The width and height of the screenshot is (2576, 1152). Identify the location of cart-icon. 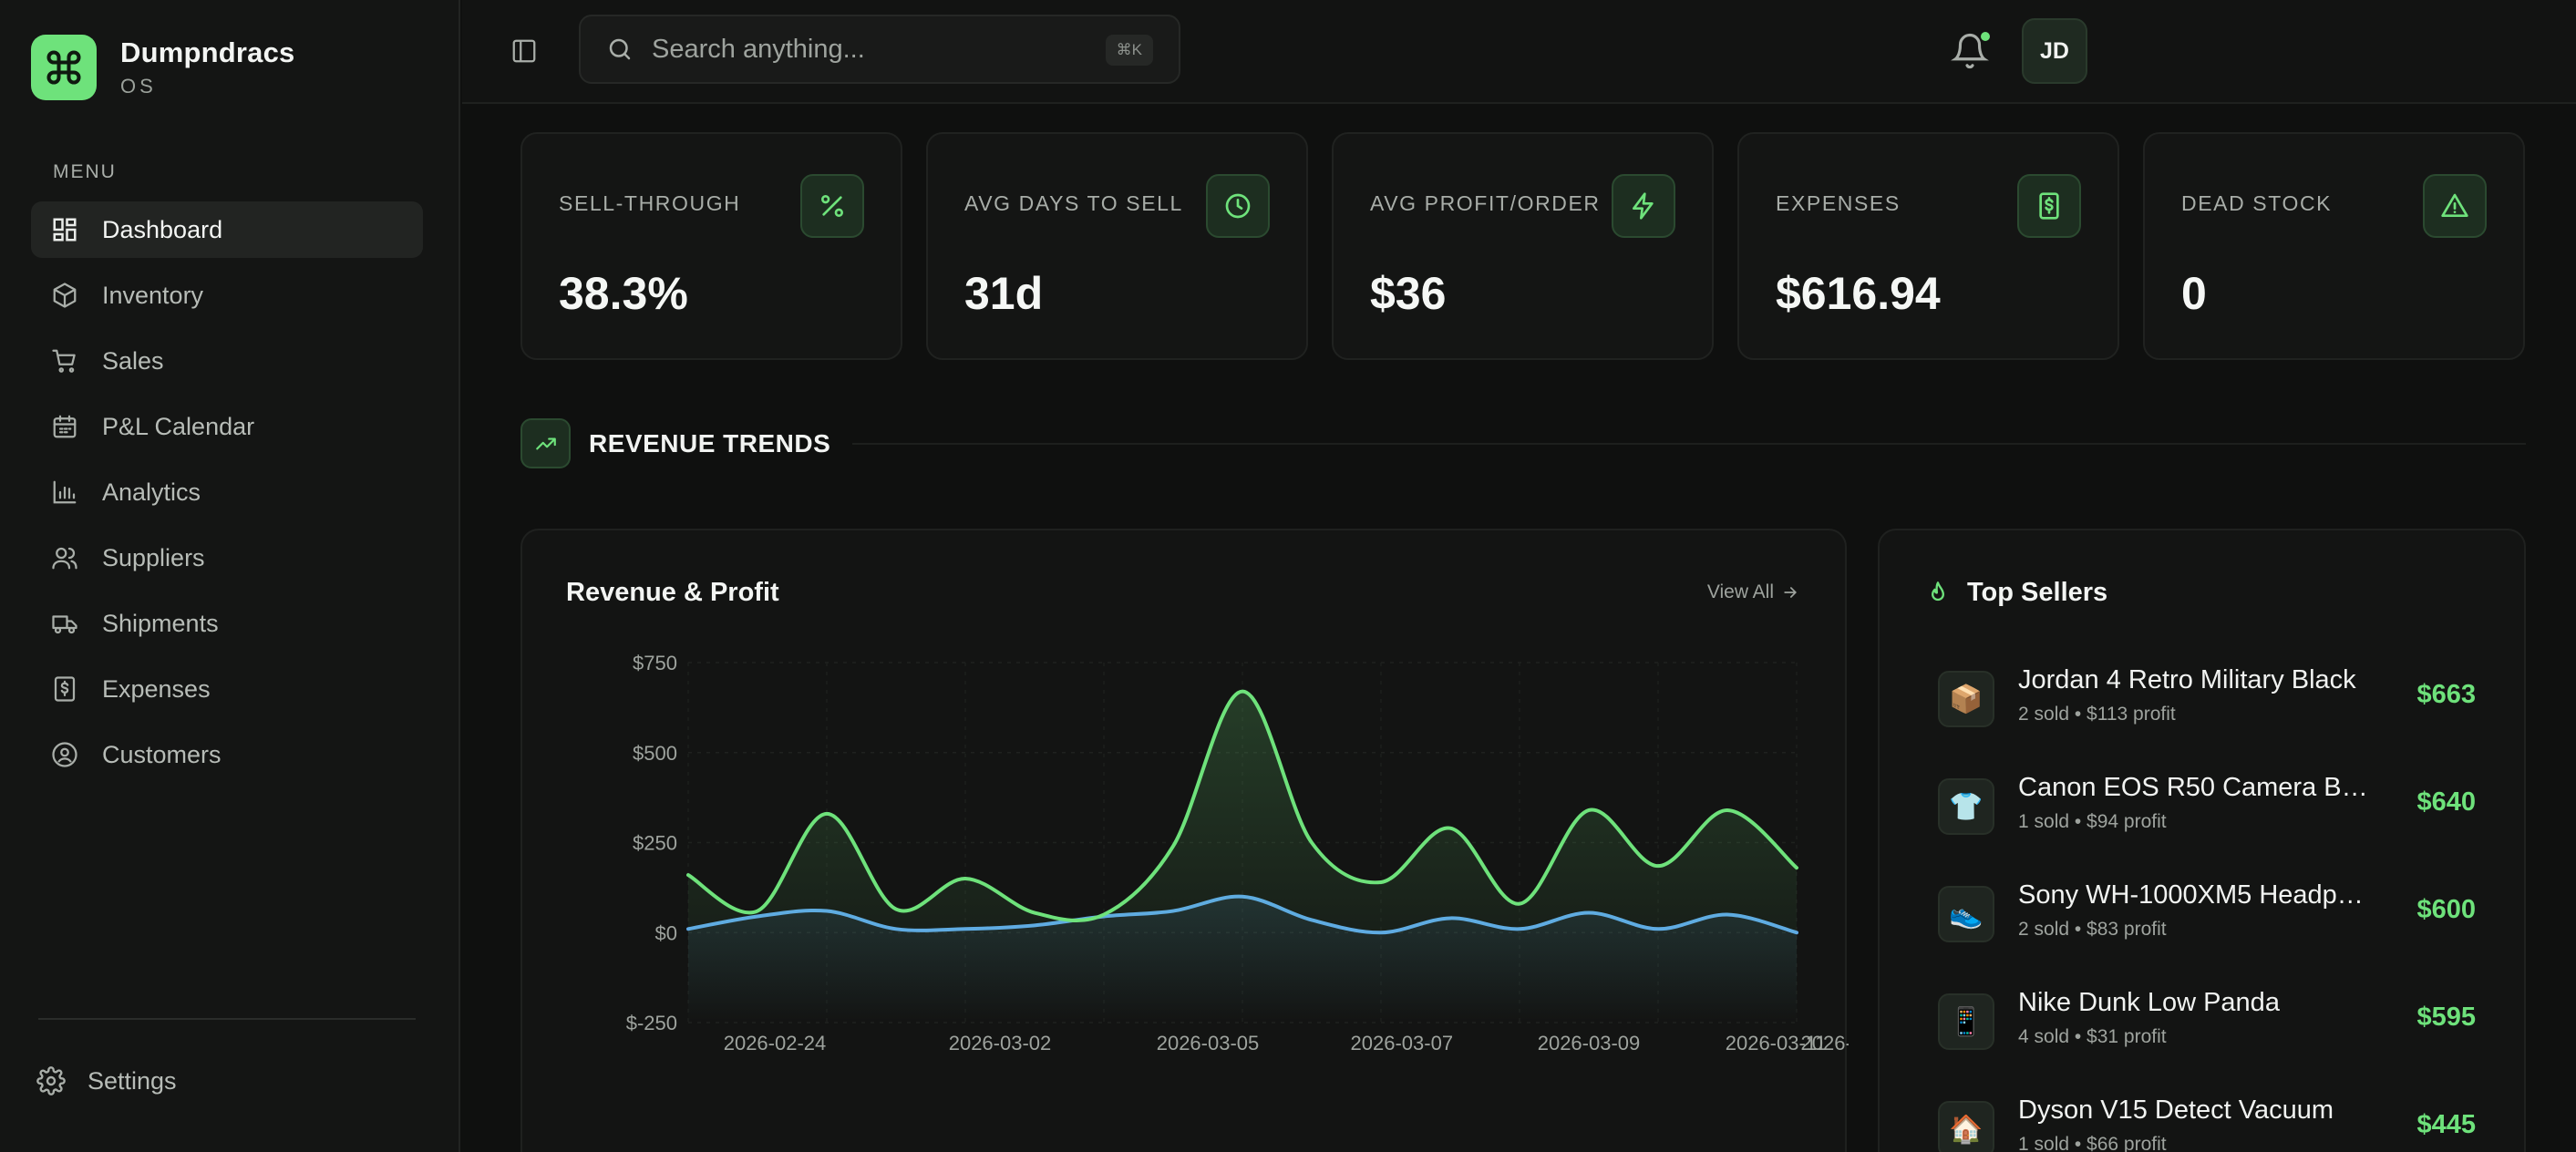
(64, 361).